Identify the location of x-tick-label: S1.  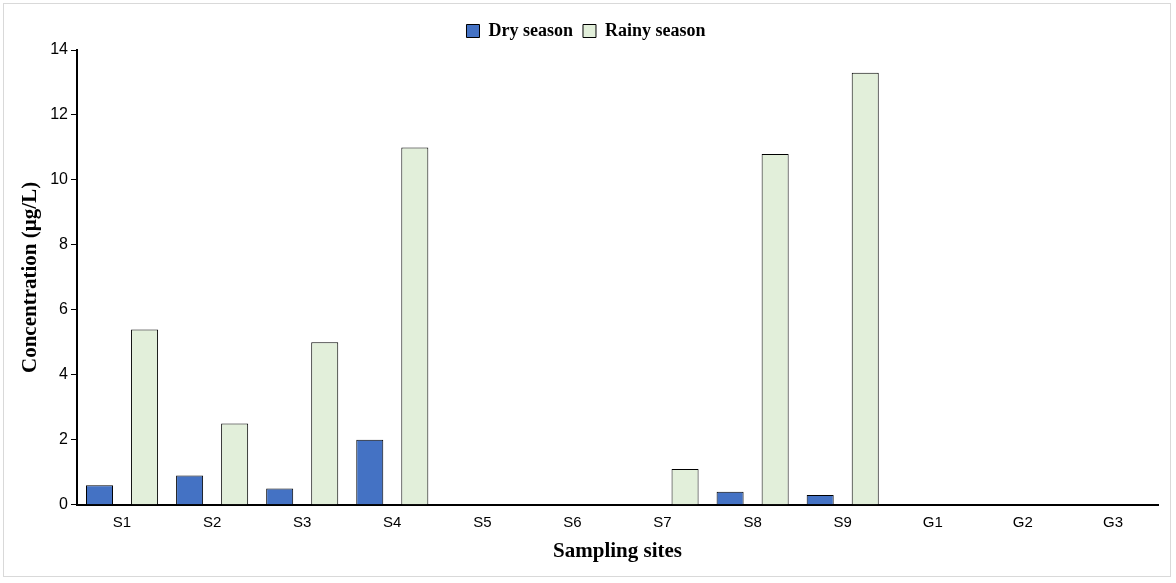
(122, 521).